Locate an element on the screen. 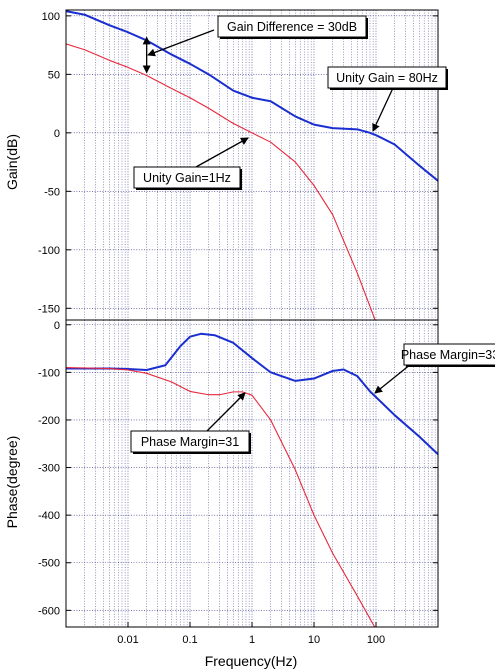 Image resolution: width=495 pixels, height=671 pixels. y-axis-title-phase: Phase(degree) is located at coordinates (12, 482).